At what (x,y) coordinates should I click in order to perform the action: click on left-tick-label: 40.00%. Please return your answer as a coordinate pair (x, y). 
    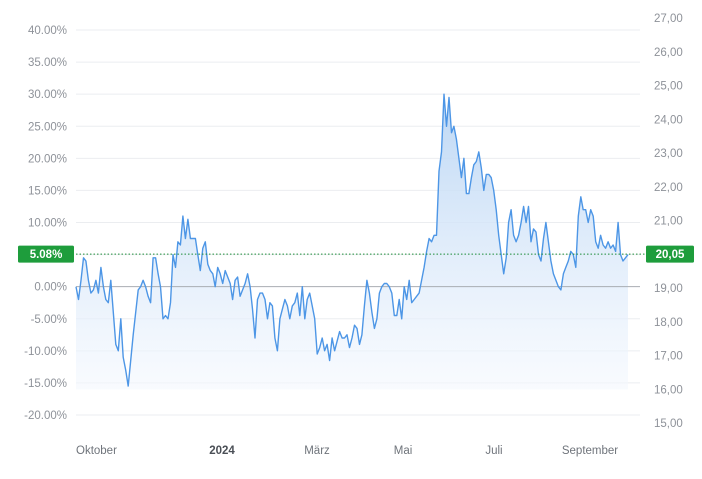
    Looking at the image, I should click on (47, 31).